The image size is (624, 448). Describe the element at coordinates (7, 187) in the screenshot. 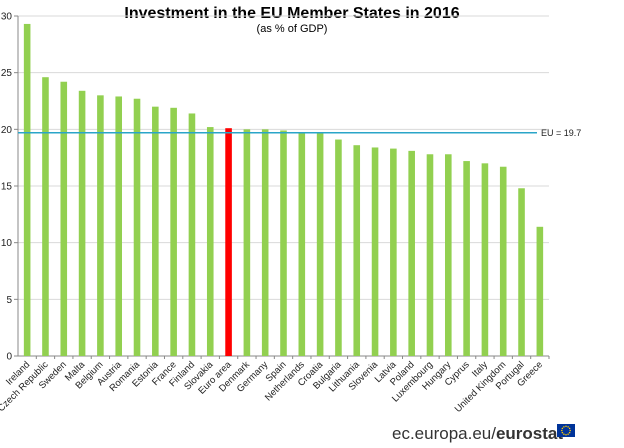

I see `y-tick-label-15: 15` at that location.